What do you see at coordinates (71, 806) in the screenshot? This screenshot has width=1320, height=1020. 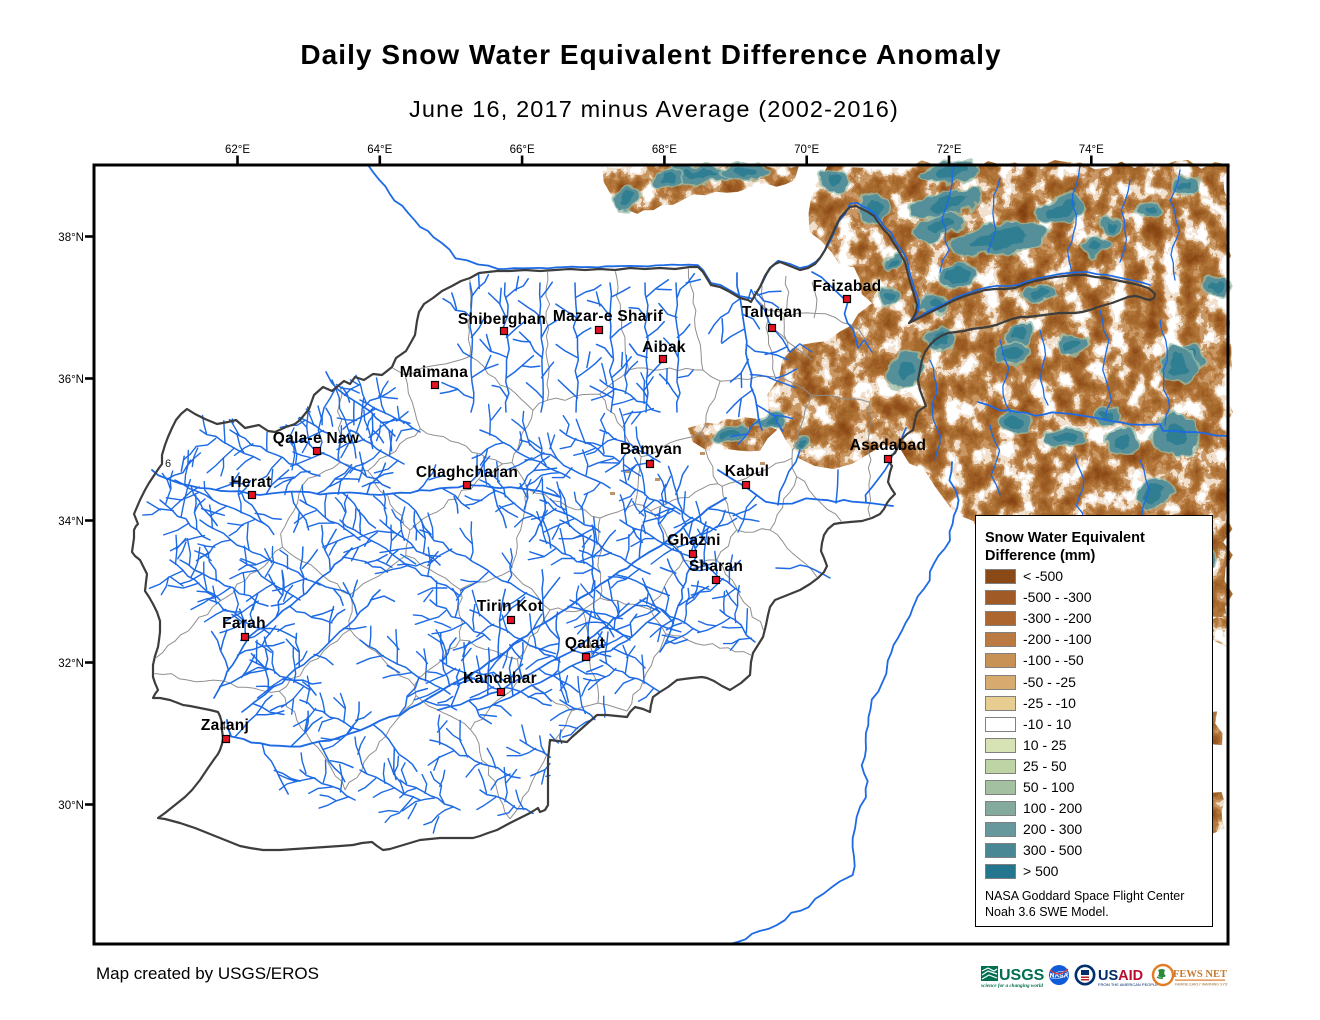 I see `svg-text: 30°N` at bounding box center [71, 806].